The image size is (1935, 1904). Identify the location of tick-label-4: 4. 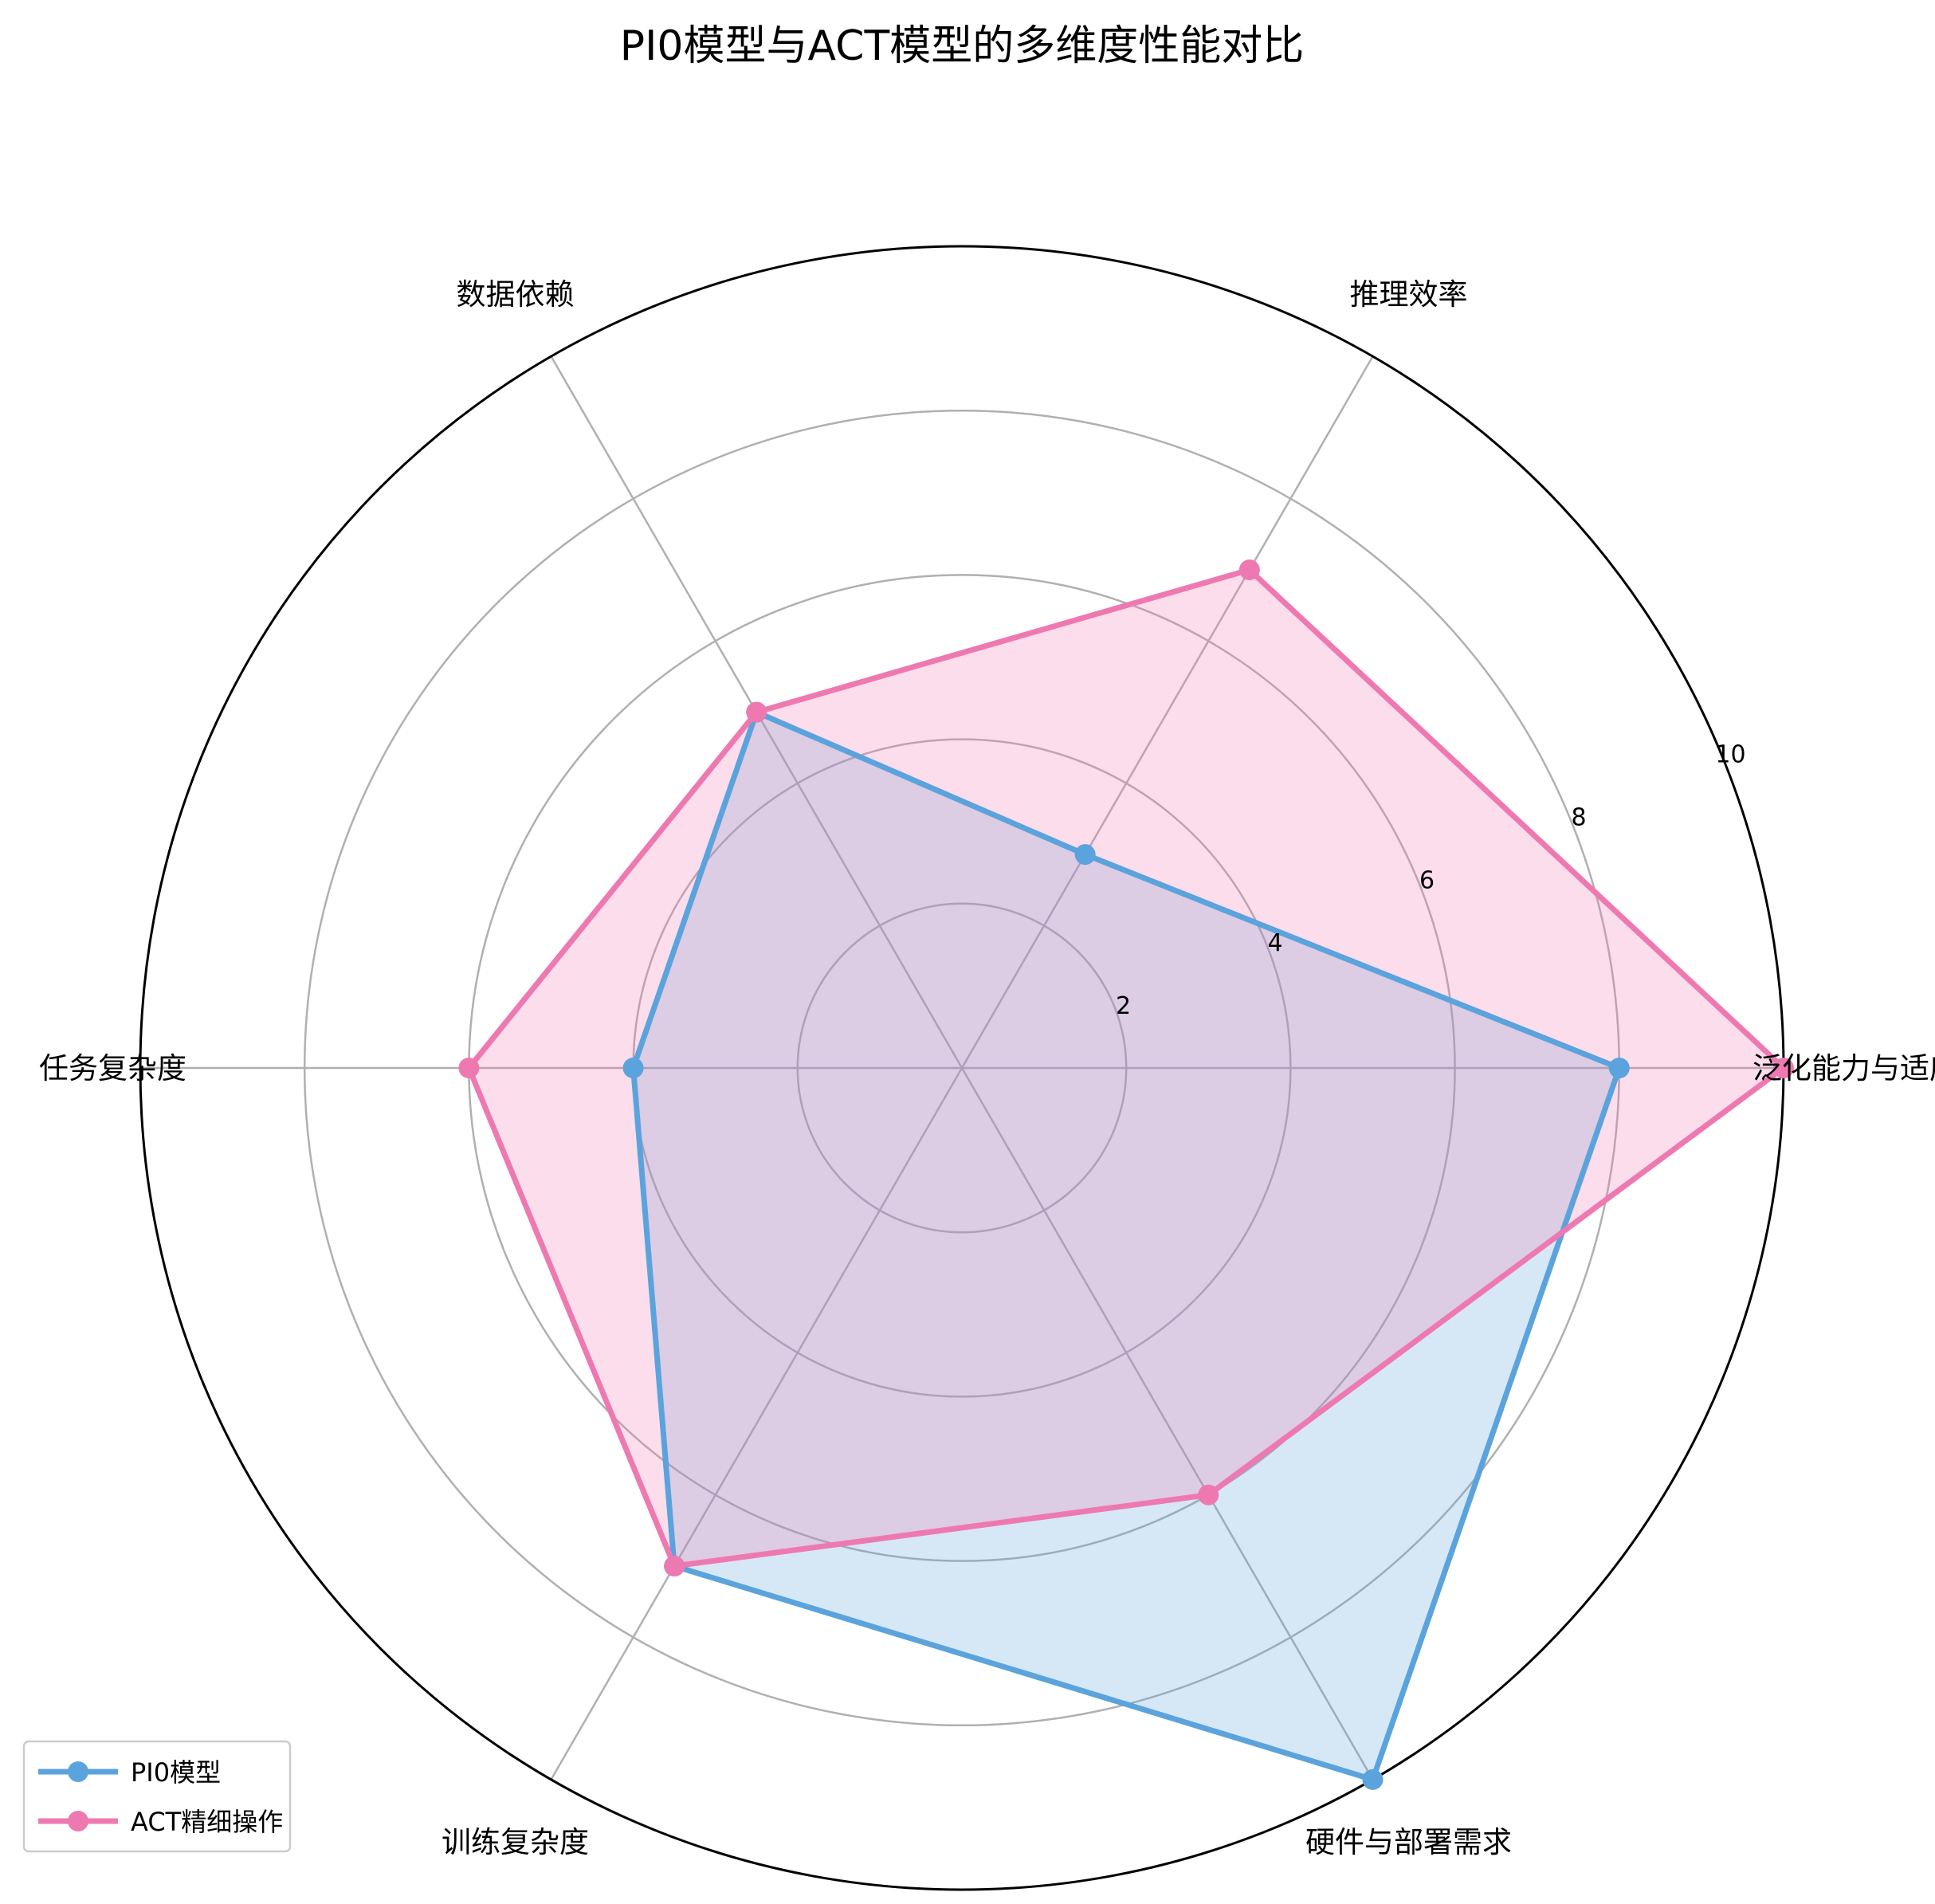
(1274, 943).